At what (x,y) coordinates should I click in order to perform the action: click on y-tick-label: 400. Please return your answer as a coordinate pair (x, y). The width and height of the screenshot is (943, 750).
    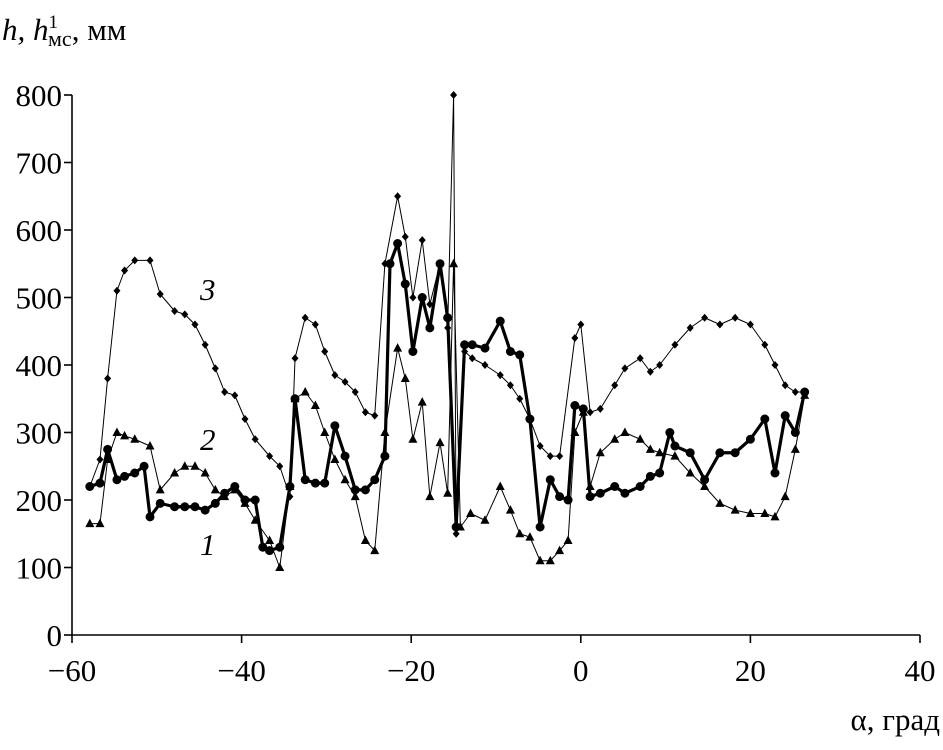
    Looking at the image, I should click on (39, 365).